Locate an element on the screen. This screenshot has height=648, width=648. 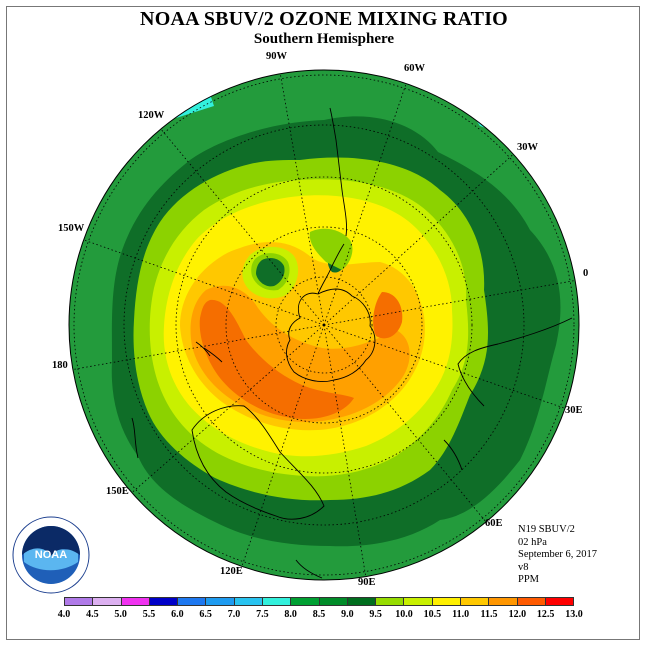
chart-title: NOAA SBUV/2 OZONE MIXING RATIO is located at coordinates (324, 19).